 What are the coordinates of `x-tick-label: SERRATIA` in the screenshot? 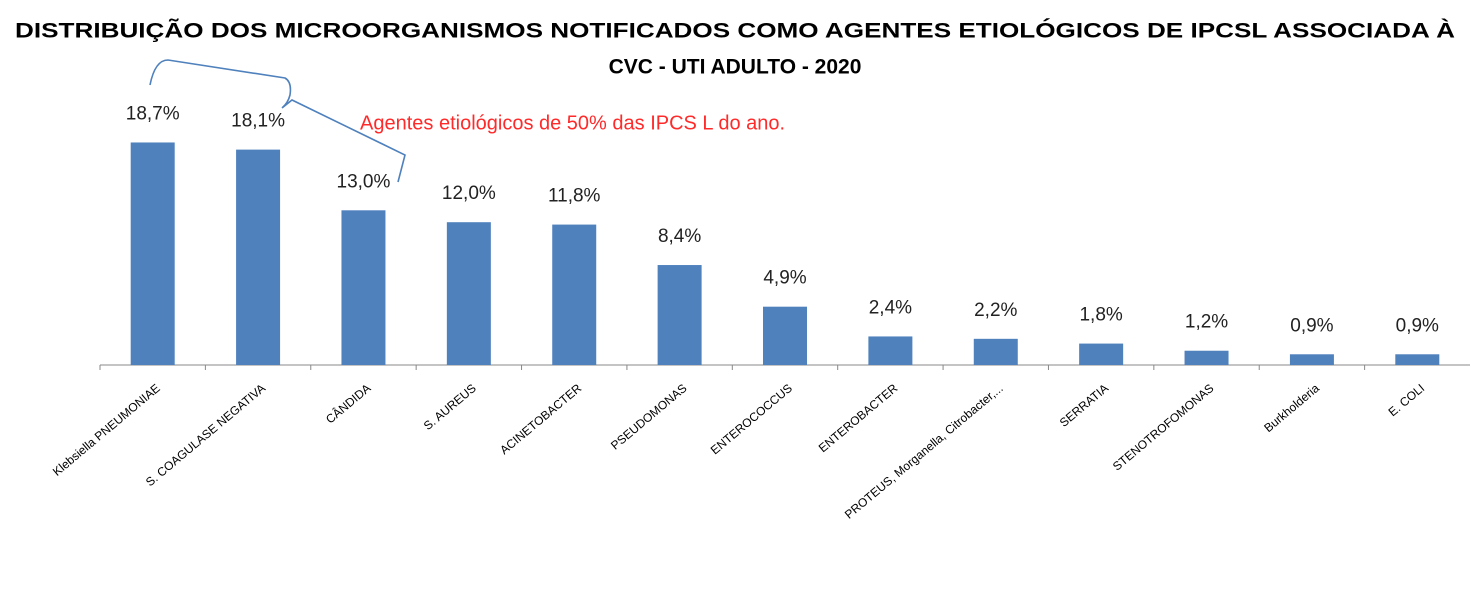 It's located at (1084, 405).